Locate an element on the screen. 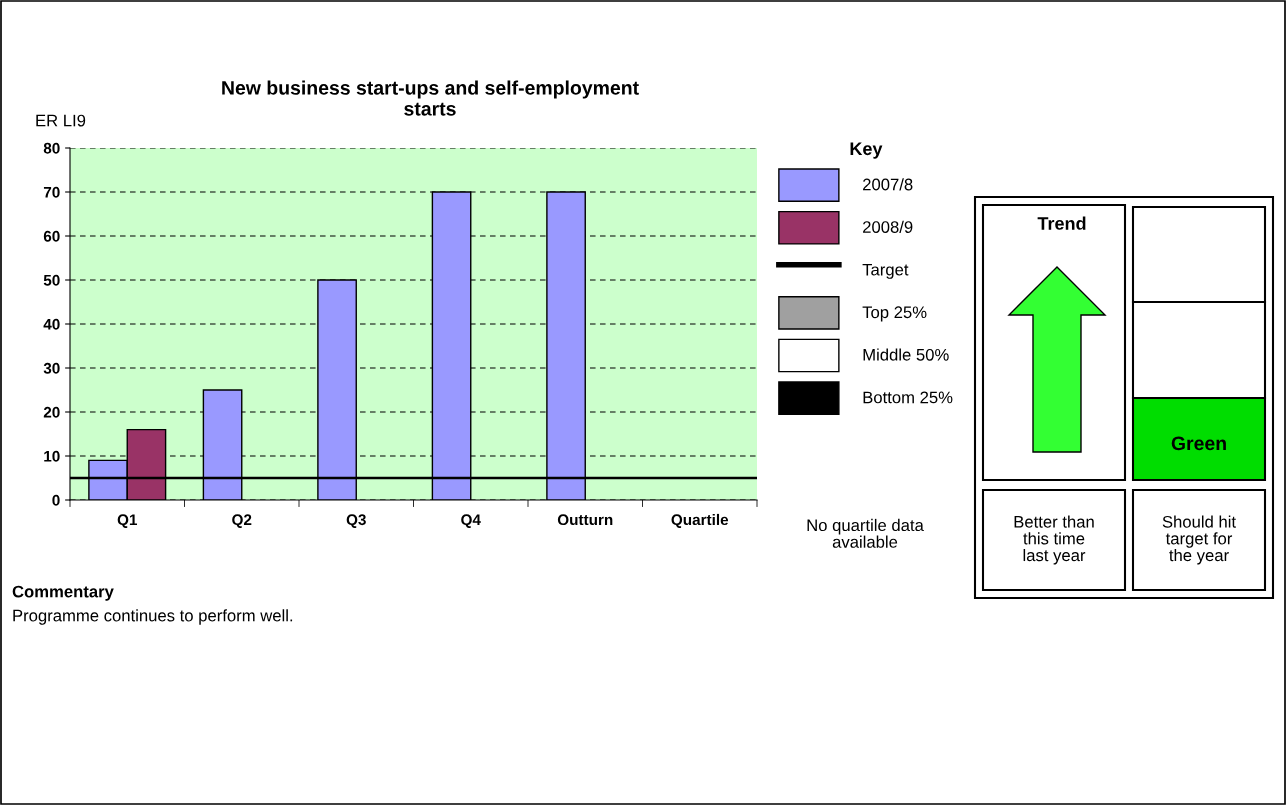 This screenshot has width=1286, height=805. text: ER LI9 is located at coordinates (61, 120).